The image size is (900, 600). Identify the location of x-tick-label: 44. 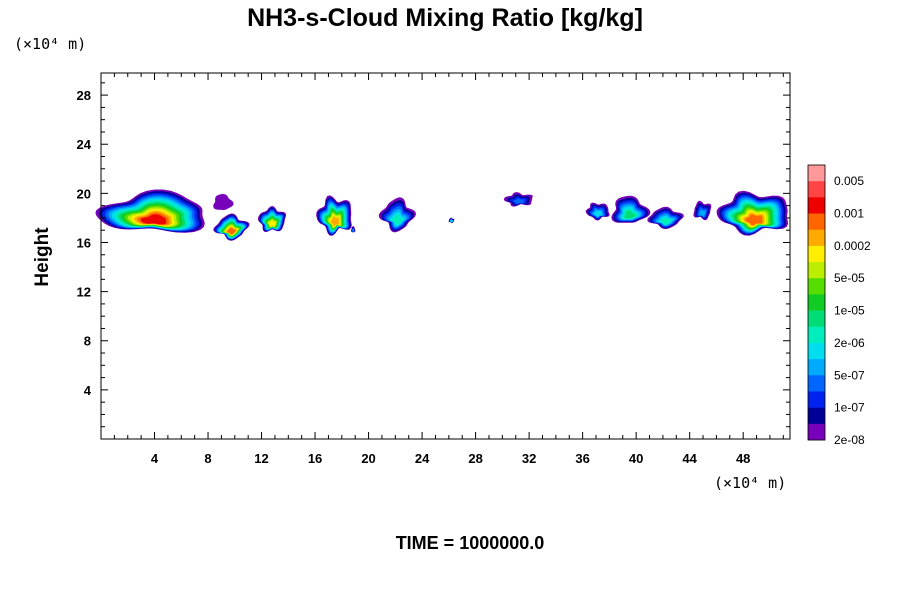
(689, 458).